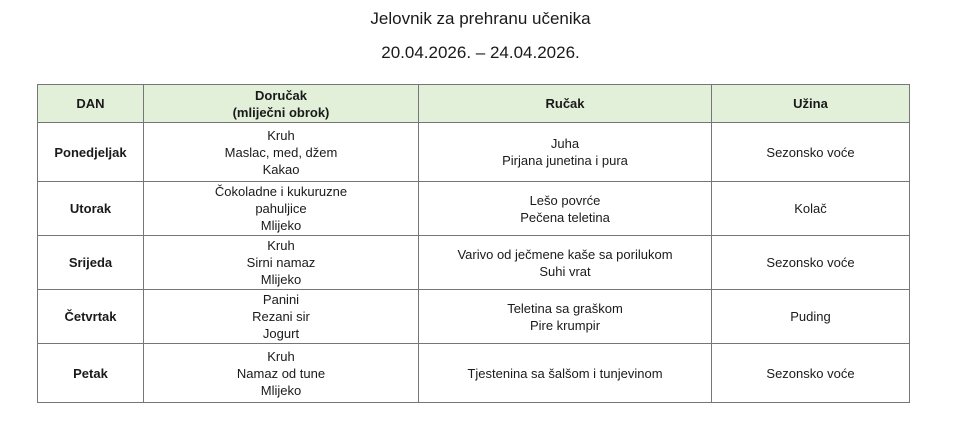  What do you see at coordinates (90, 208) in the screenshot?
I see `day-cell: Utorak` at bounding box center [90, 208].